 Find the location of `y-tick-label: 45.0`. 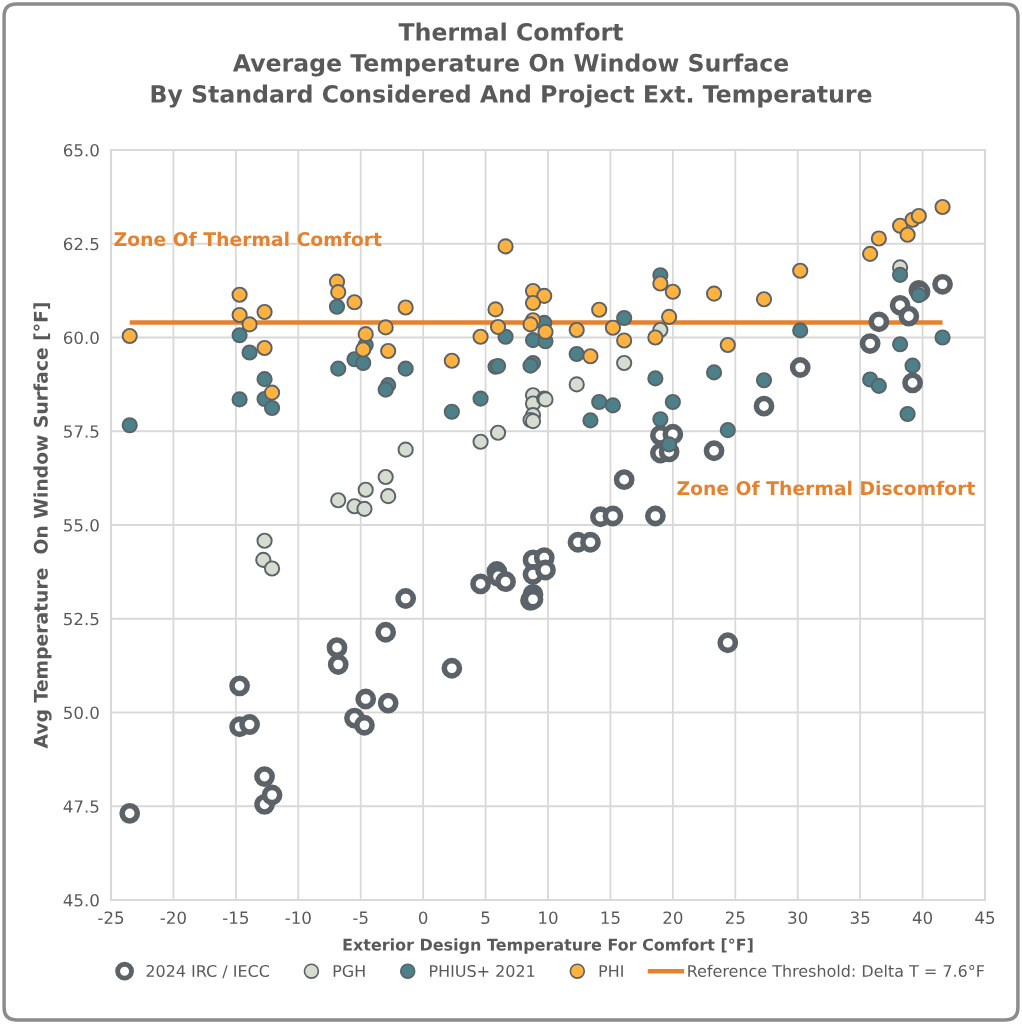

y-tick-label: 45.0 is located at coordinates (81, 900).